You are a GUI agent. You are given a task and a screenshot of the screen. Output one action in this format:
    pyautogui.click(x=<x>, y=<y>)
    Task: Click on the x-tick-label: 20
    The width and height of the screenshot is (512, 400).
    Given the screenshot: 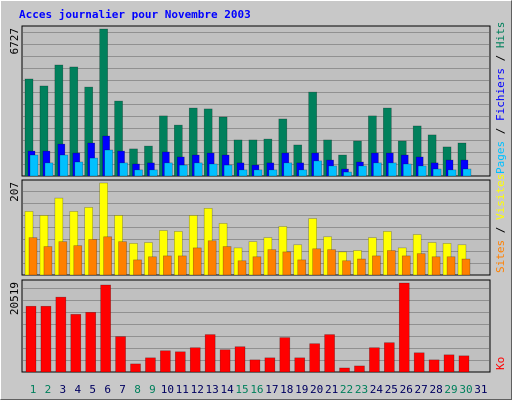 What is the action you would take?
    pyautogui.click(x=316, y=389)
    